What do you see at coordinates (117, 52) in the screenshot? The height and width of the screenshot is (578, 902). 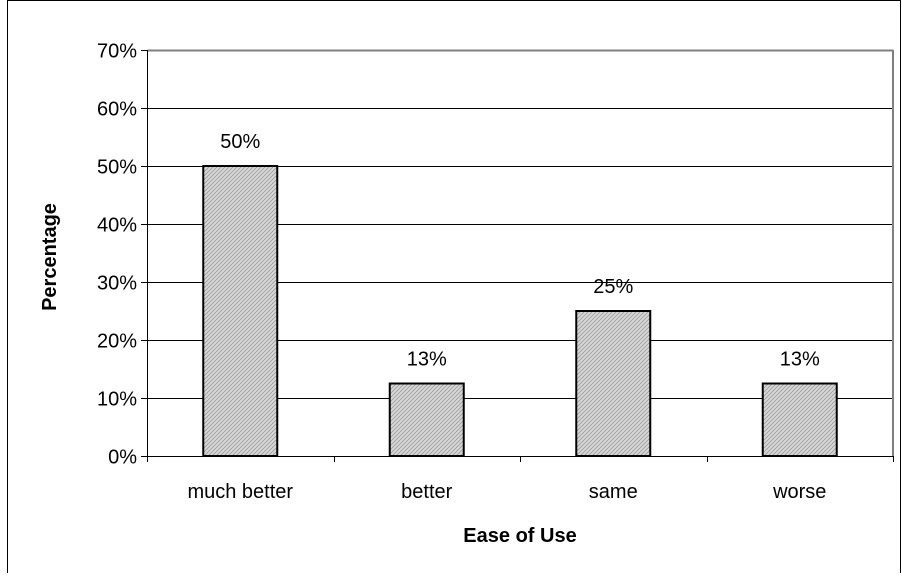 I see `y-tick-label: 70%` at bounding box center [117, 52].